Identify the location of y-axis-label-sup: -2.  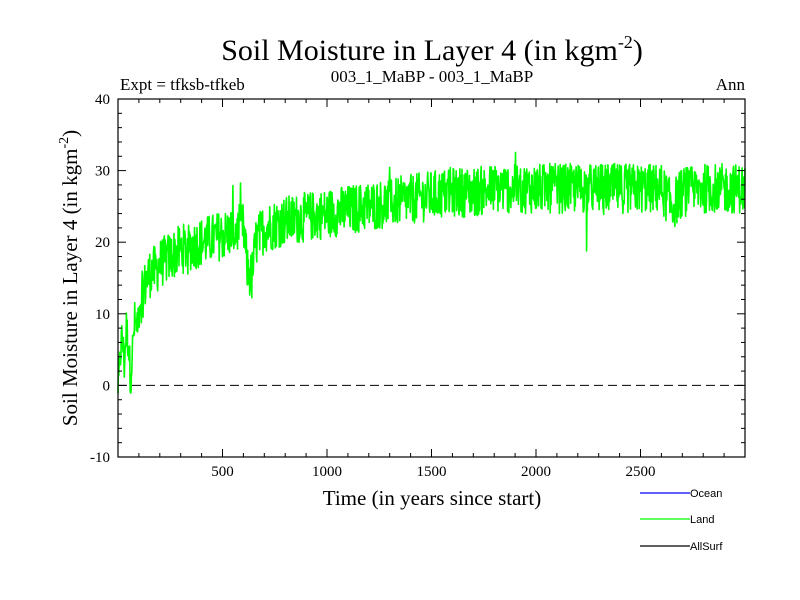
(64, 143).